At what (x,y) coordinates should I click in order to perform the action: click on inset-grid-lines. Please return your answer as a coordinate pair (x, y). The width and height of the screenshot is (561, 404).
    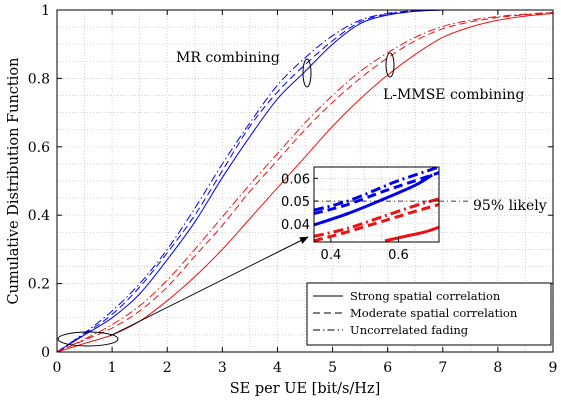
    Looking at the image, I should click on (376, 204).